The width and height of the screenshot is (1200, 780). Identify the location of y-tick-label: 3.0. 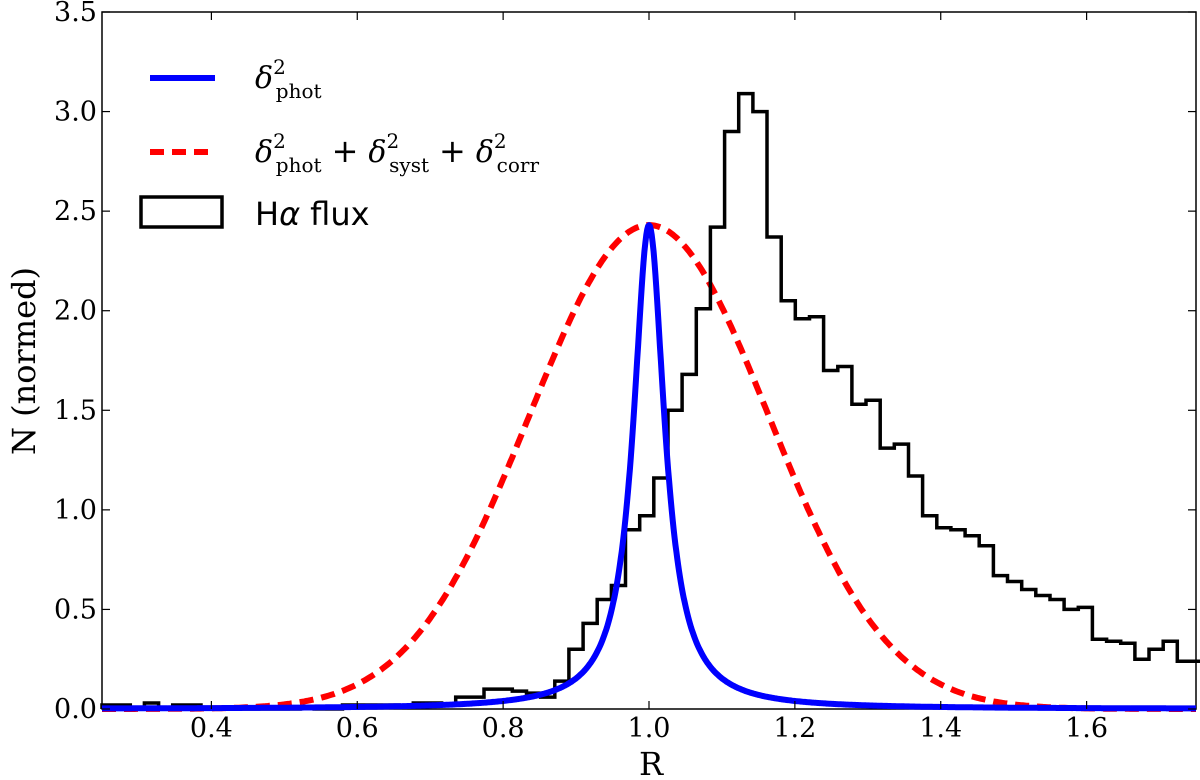
(75, 112).